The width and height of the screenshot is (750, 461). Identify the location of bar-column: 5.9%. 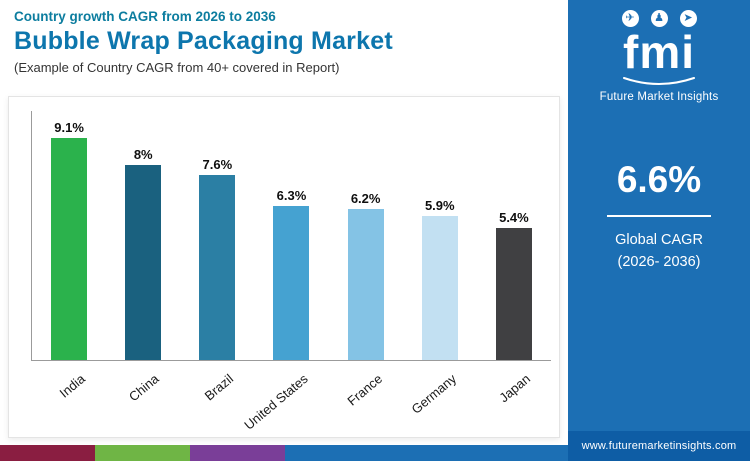
(440, 235).